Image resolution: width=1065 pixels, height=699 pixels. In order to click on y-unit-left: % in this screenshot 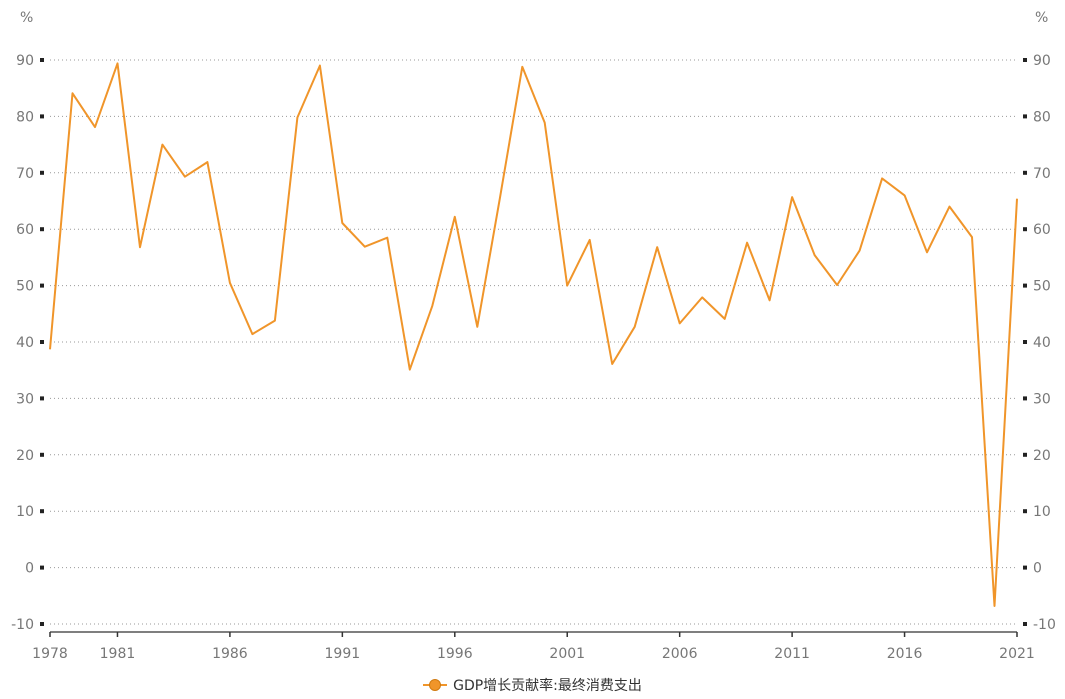, I will do `click(26, 18)`.